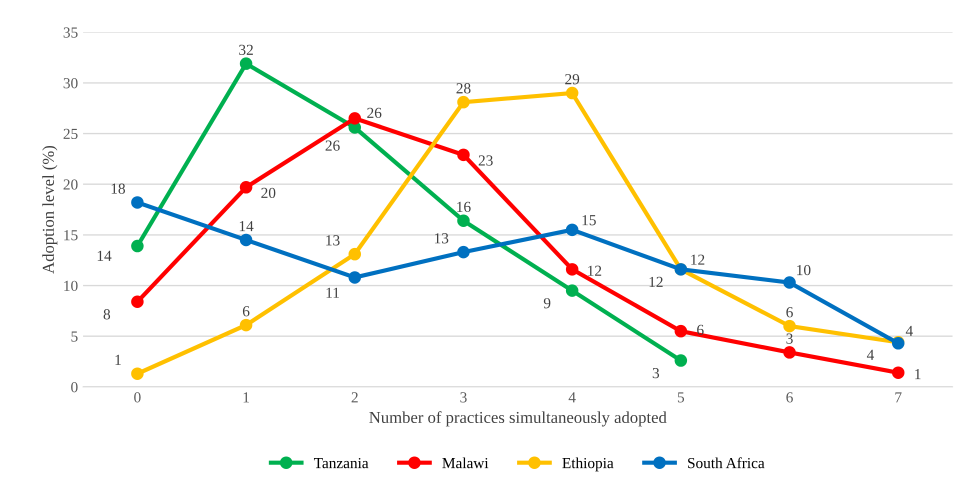 The width and height of the screenshot is (977, 496). I want to click on data-label: 16, so click(464, 207).